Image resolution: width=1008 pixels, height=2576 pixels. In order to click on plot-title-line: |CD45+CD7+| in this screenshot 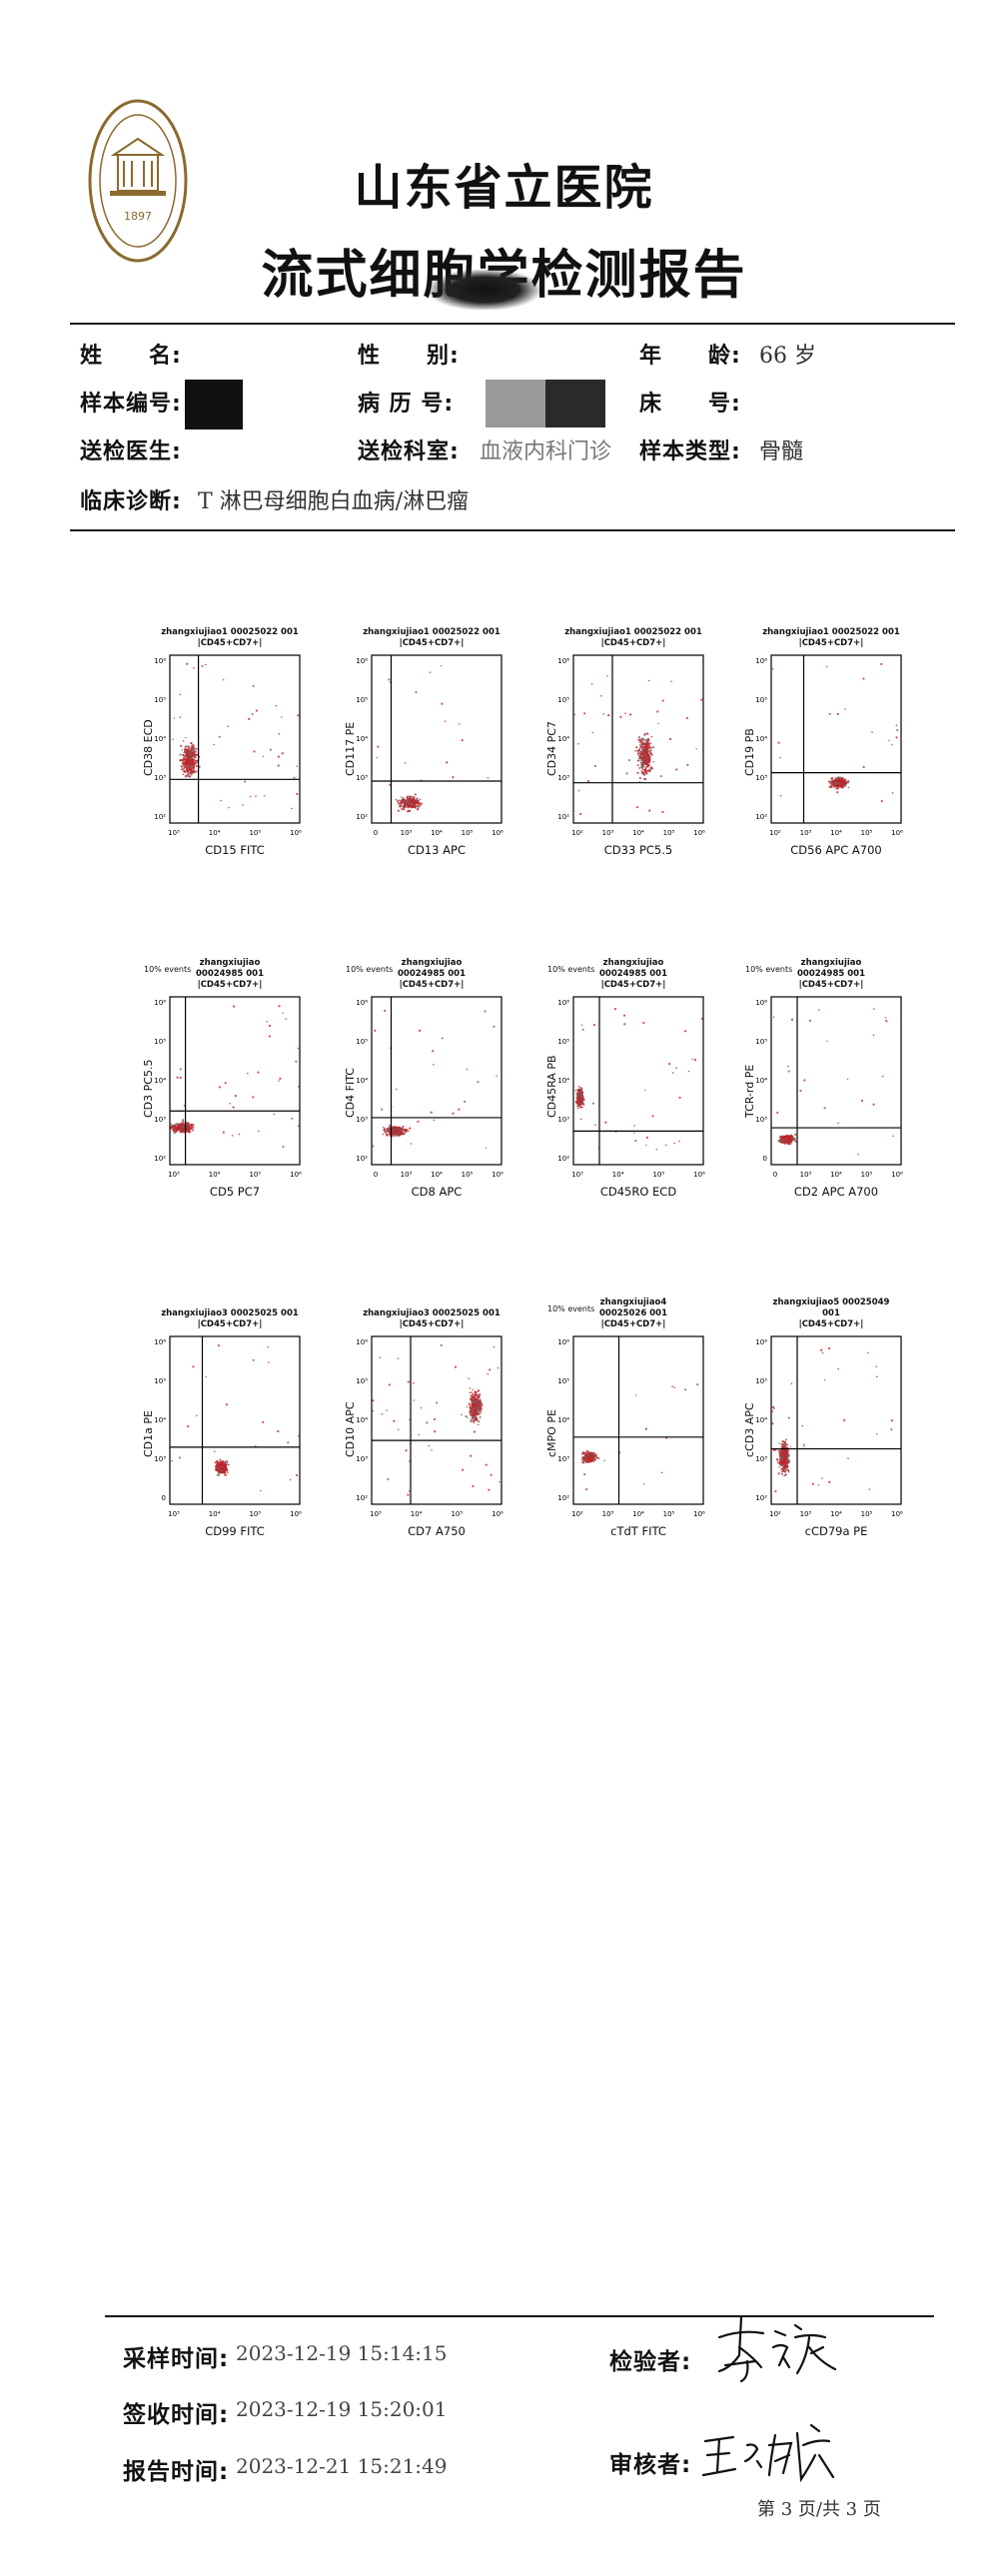, I will do `click(633, 643)`.